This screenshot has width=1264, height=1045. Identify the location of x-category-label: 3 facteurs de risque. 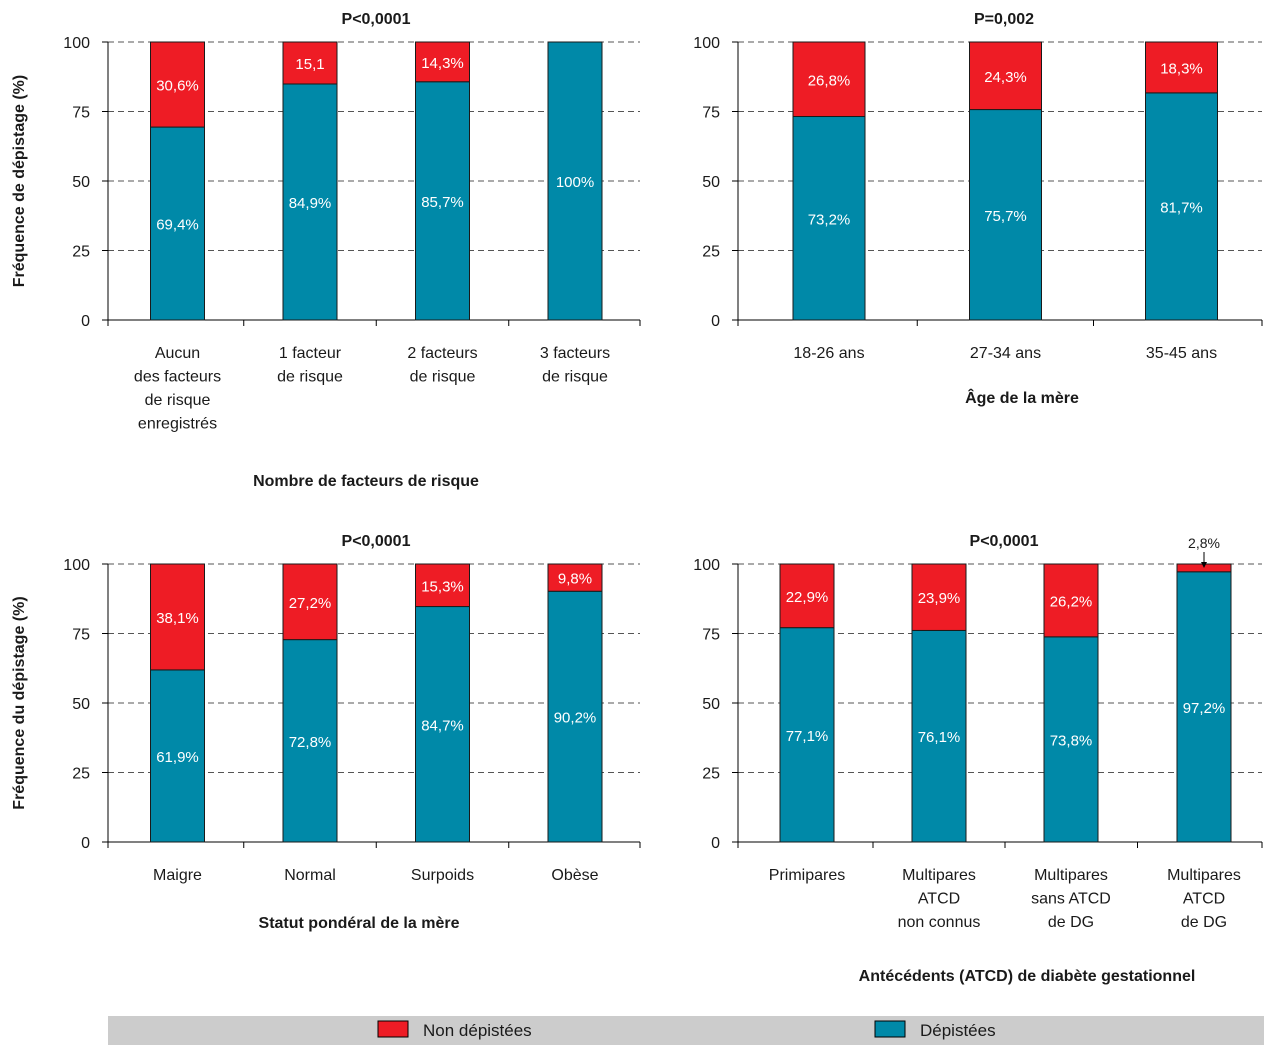
(575, 365).